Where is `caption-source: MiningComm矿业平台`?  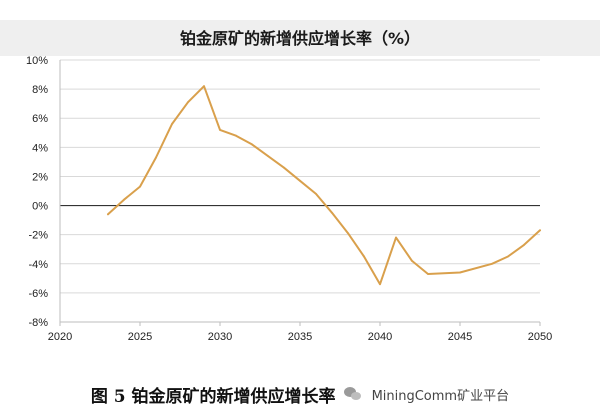
caption-source: MiningComm矿业平台 is located at coordinates (440, 396).